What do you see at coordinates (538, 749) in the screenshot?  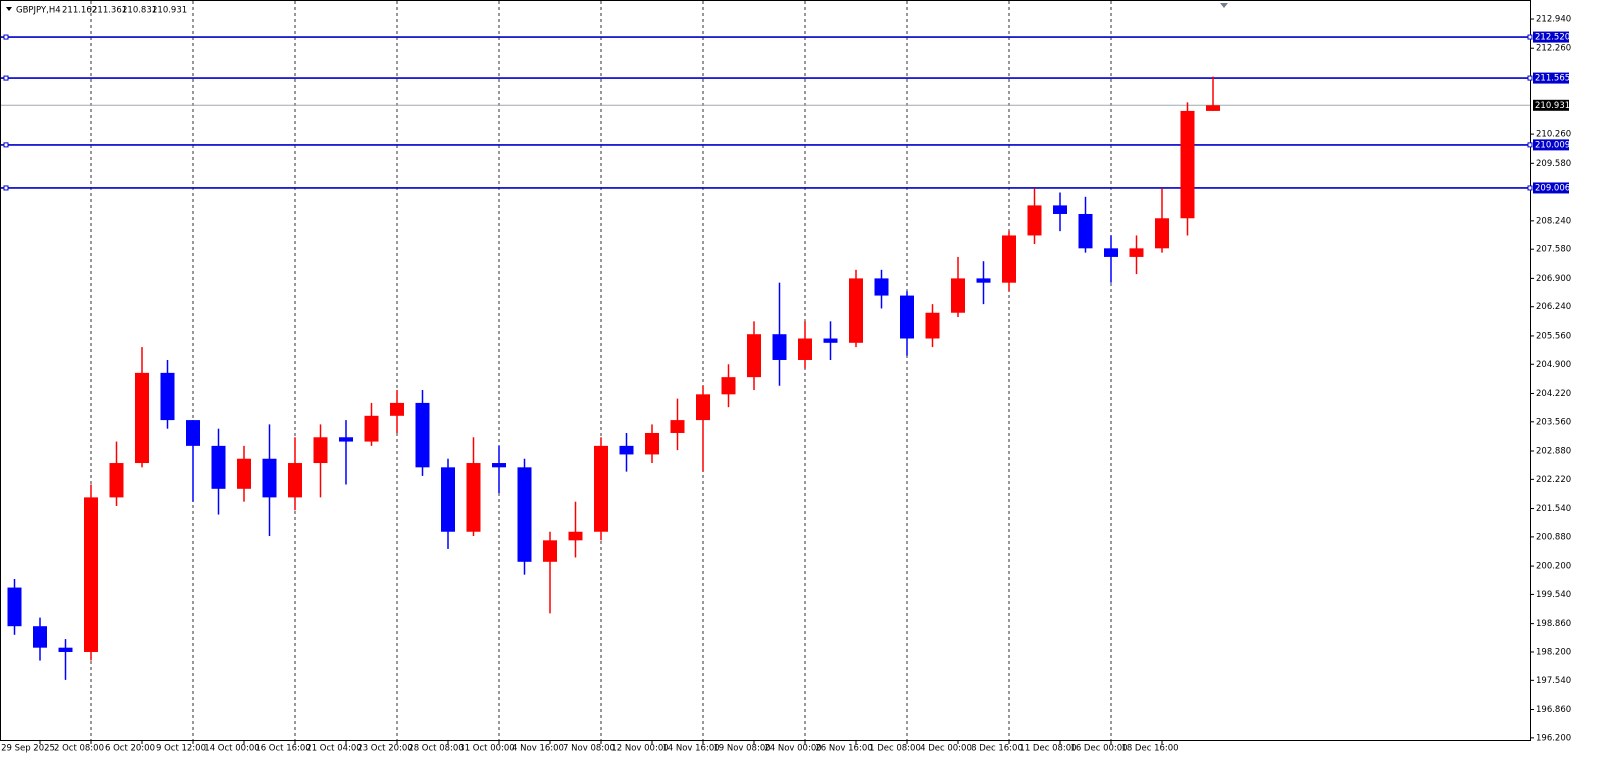 I see `x-tick-label: 4 Nov 16:00` at bounding box center [538, 749].